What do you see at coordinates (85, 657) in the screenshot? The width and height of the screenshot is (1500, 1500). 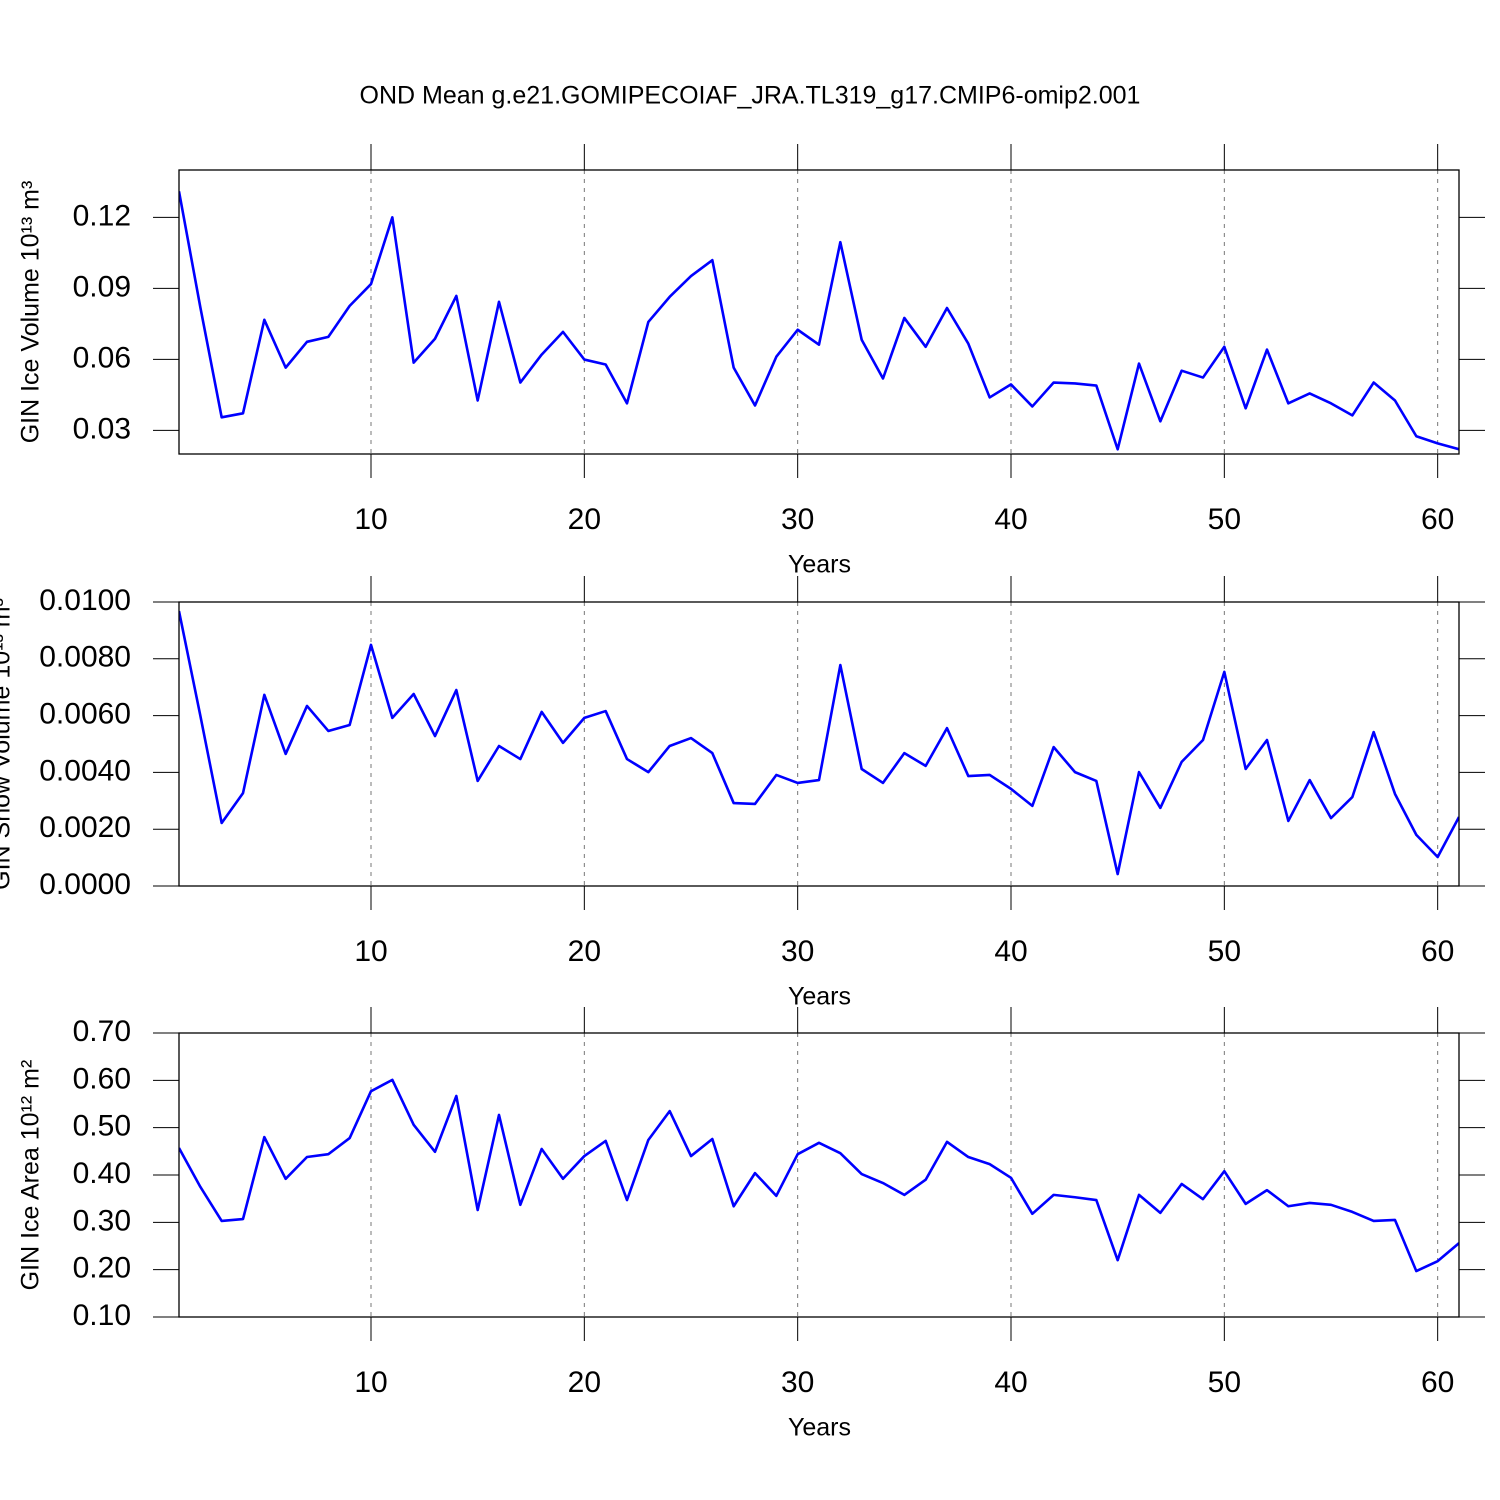 I see `y-tick-label: 0.0080` at bounding box center [85, 657].